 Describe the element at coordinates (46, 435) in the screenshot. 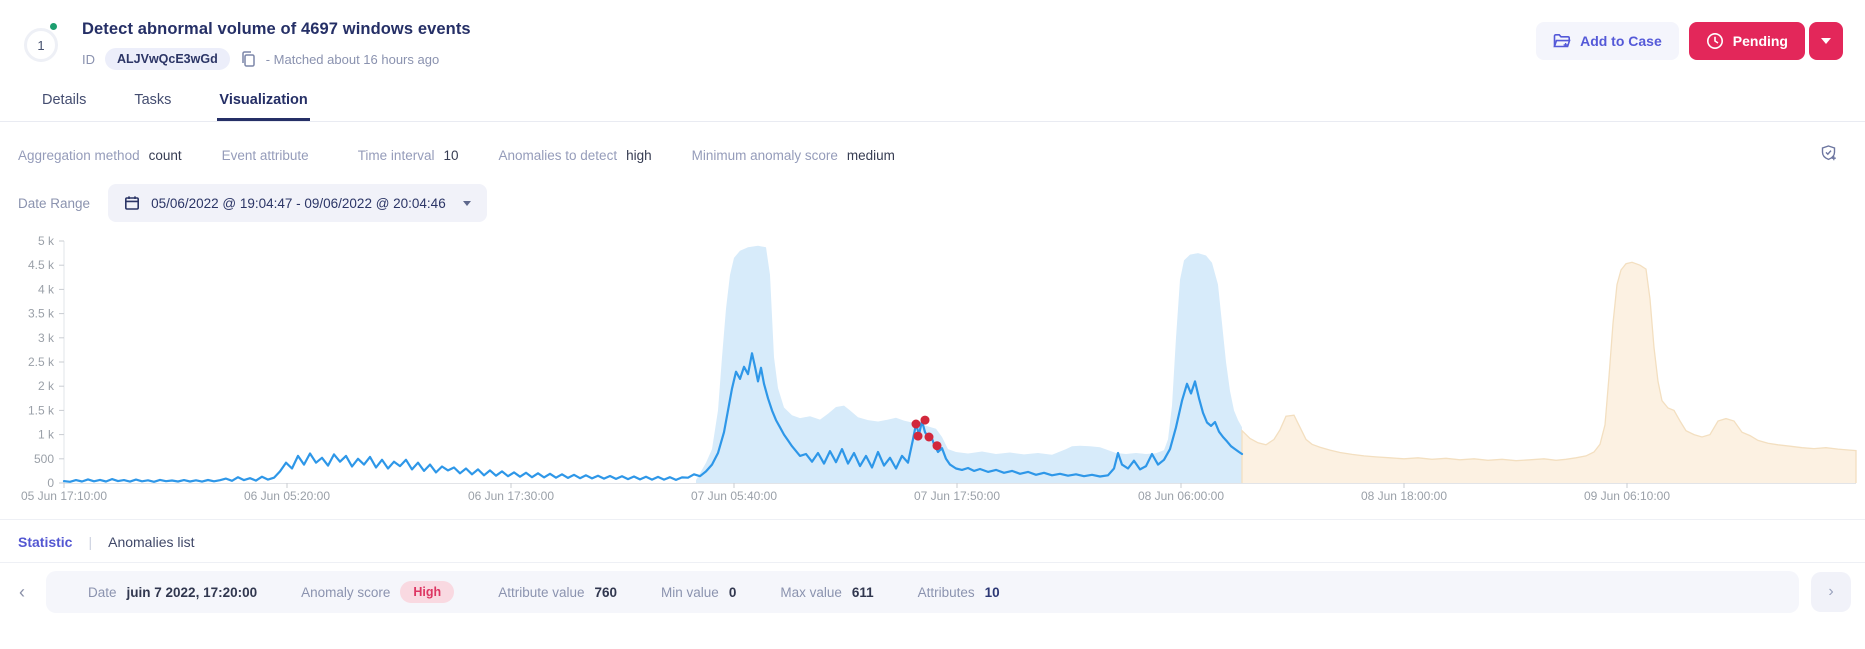

I see `svg-text: 1 k` at that location.